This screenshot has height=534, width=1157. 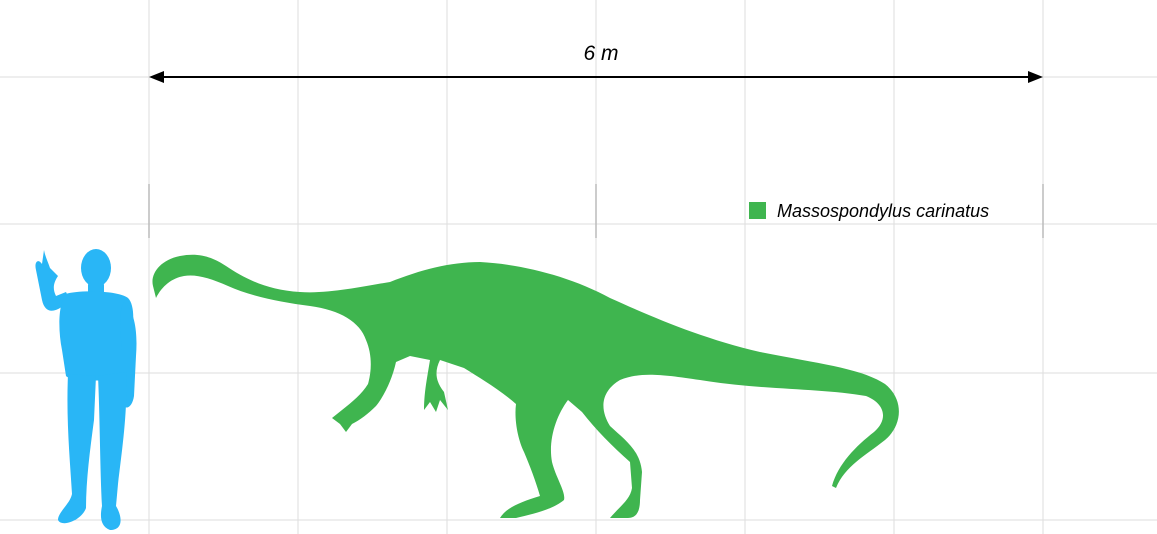 I want to click on scale-bar-left-arrowhead, so click(x=156, y=77).